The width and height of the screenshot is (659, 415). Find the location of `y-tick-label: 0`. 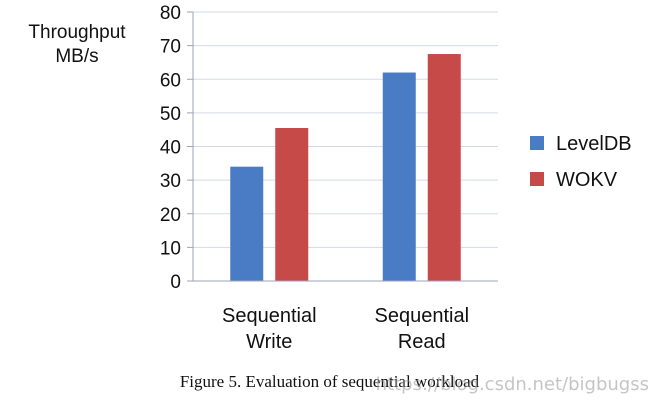

y-tick-label: 0 is located at coordinates (175, 282).